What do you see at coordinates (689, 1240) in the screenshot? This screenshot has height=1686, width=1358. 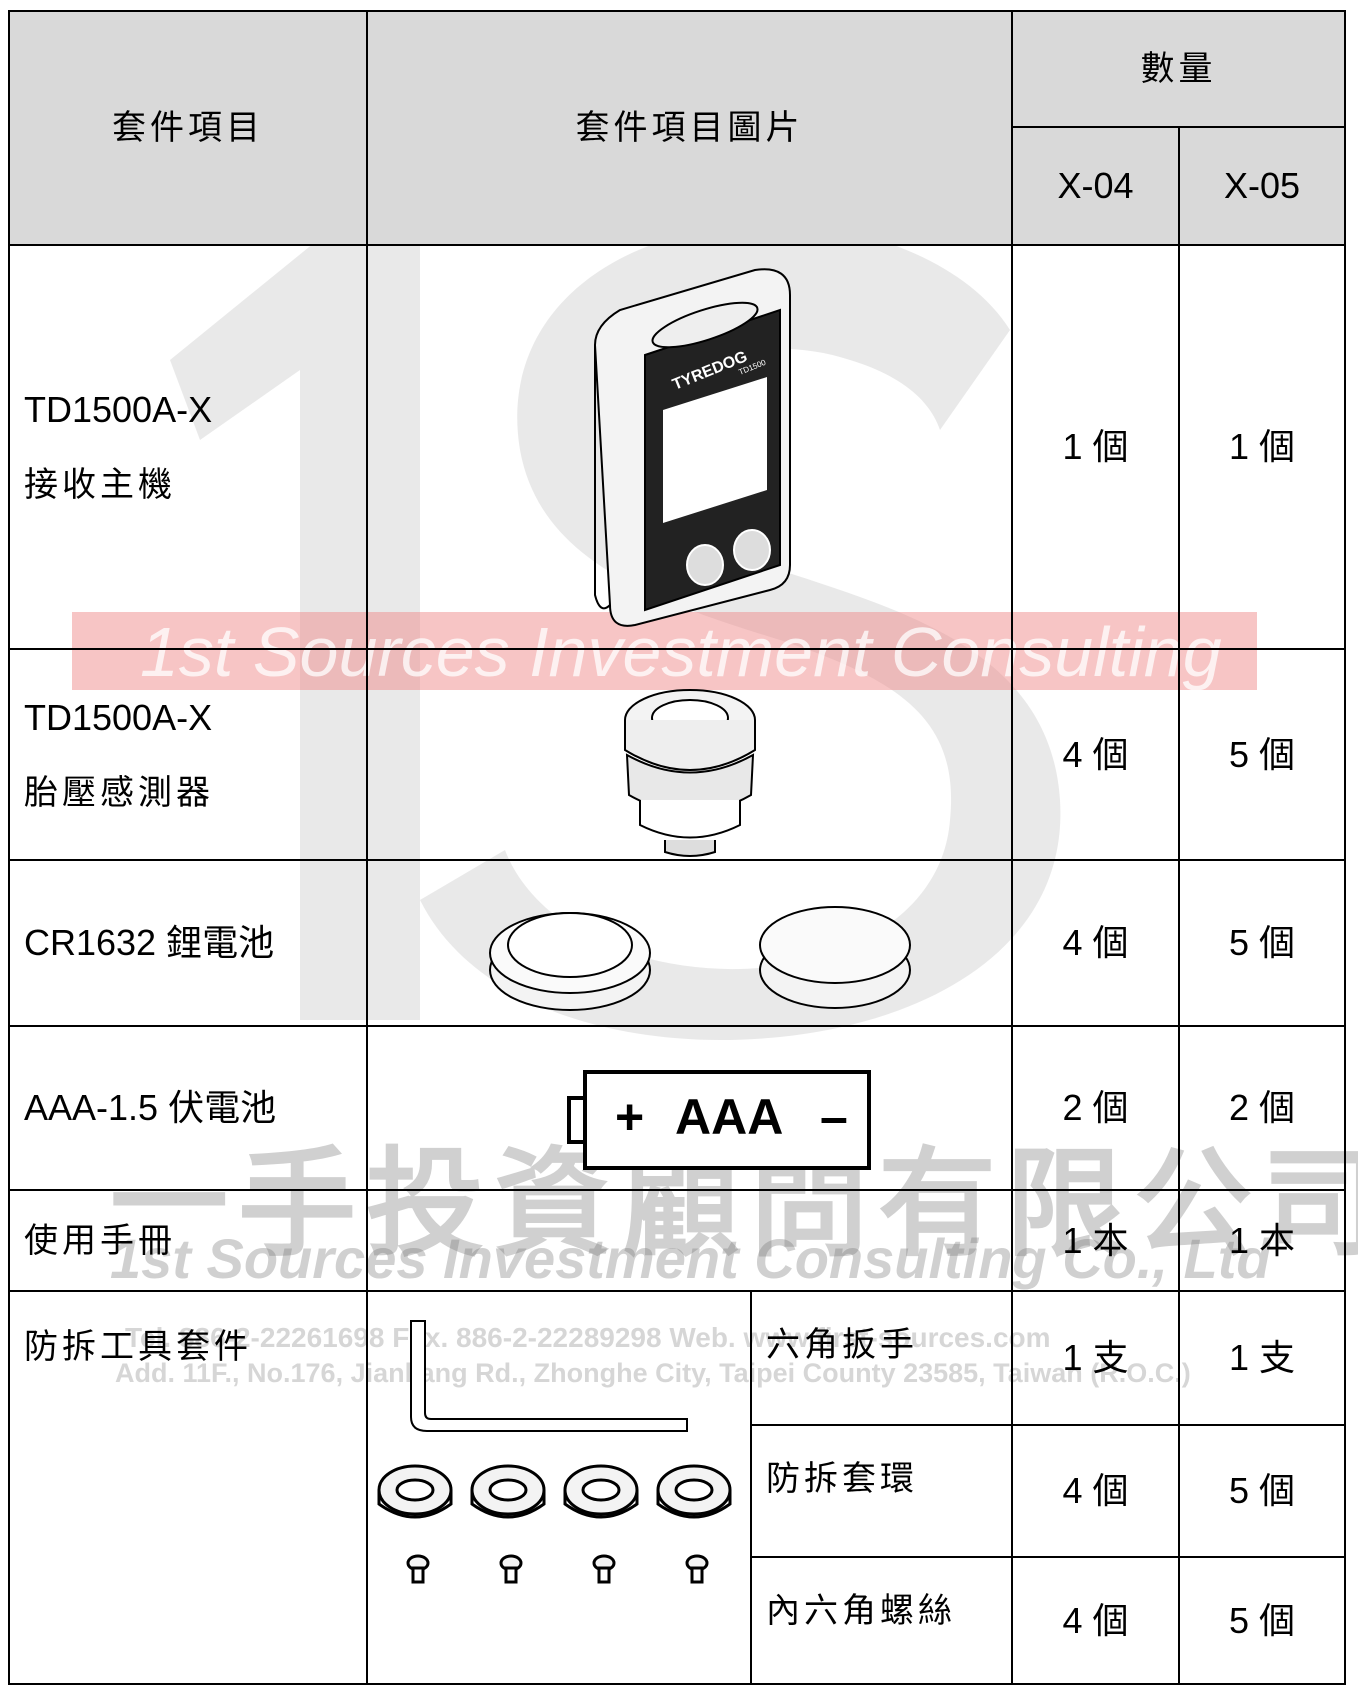 I see `picture-cell` at bounding box center [689, 1240].